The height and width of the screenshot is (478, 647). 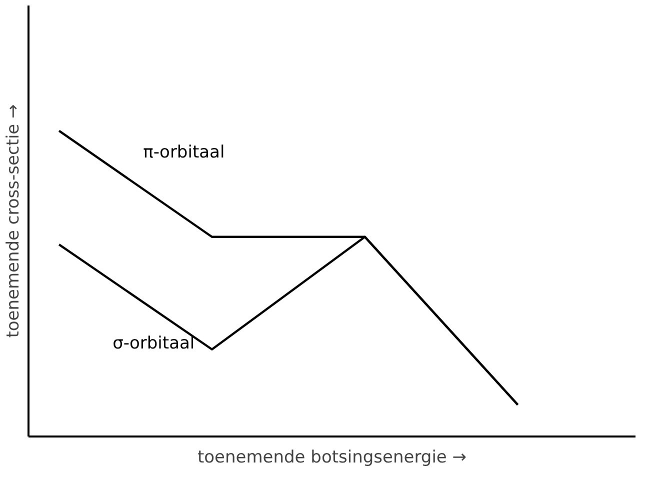 I want to click on y-axis-title: toenemende cross-sectie →, so click(x=14, y=221).